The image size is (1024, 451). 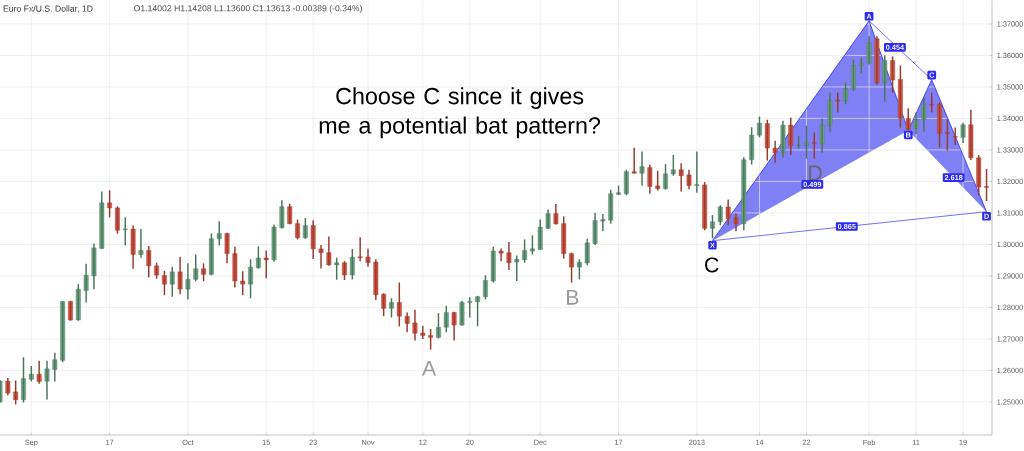 What do you see at coordinates (460, 113) in the screenshot?
I see `annotation: Choose C since it gives me a potential bat pattern?` at bounding box center [460, 113].